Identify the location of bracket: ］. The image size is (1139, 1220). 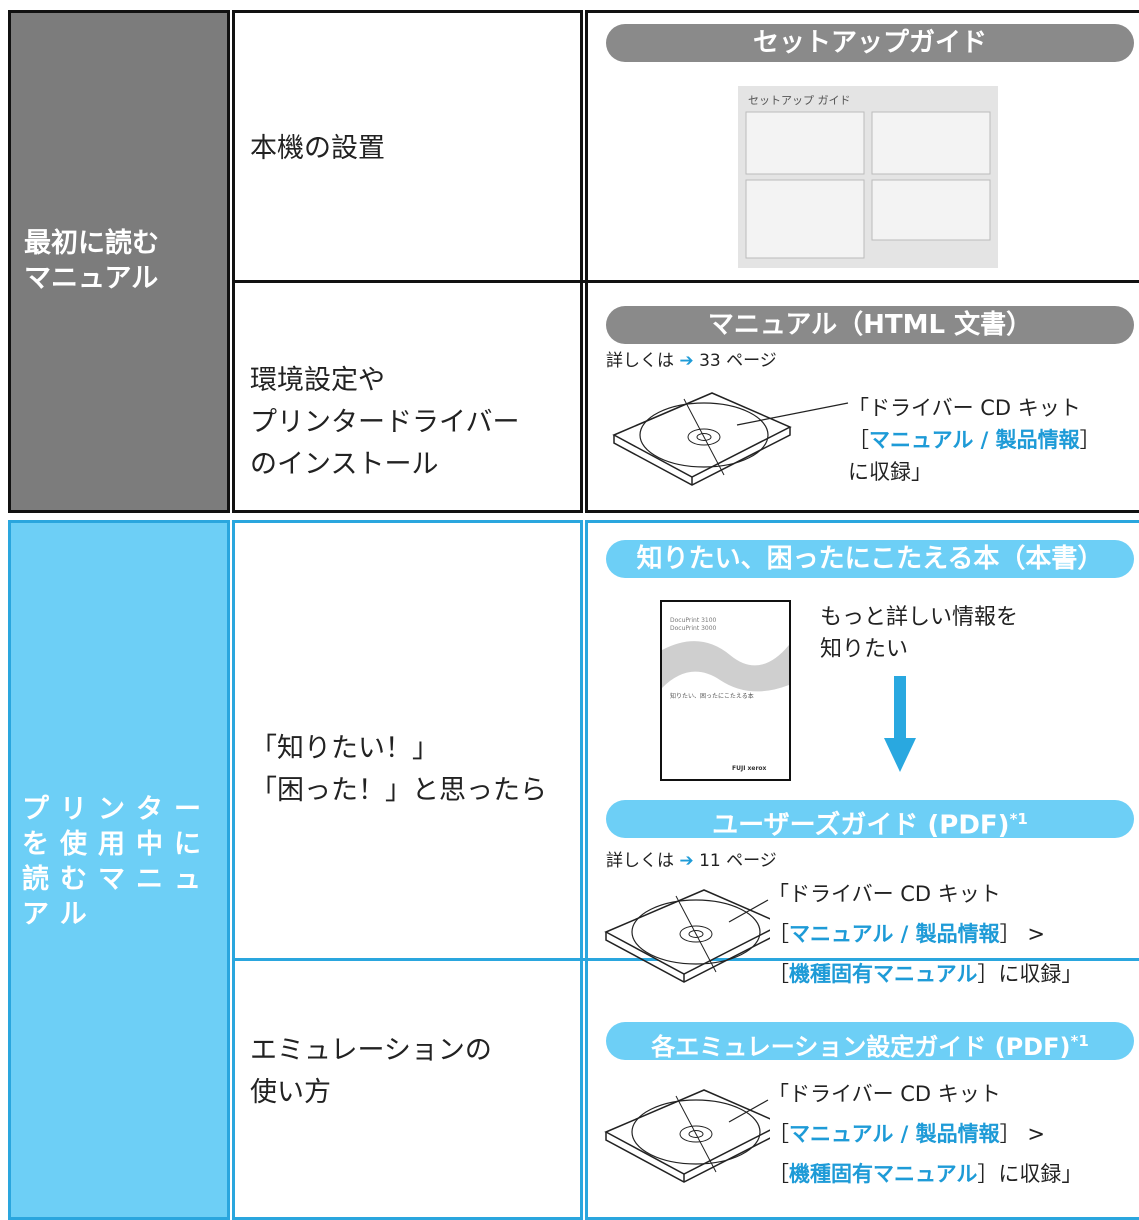
(1090, 440).